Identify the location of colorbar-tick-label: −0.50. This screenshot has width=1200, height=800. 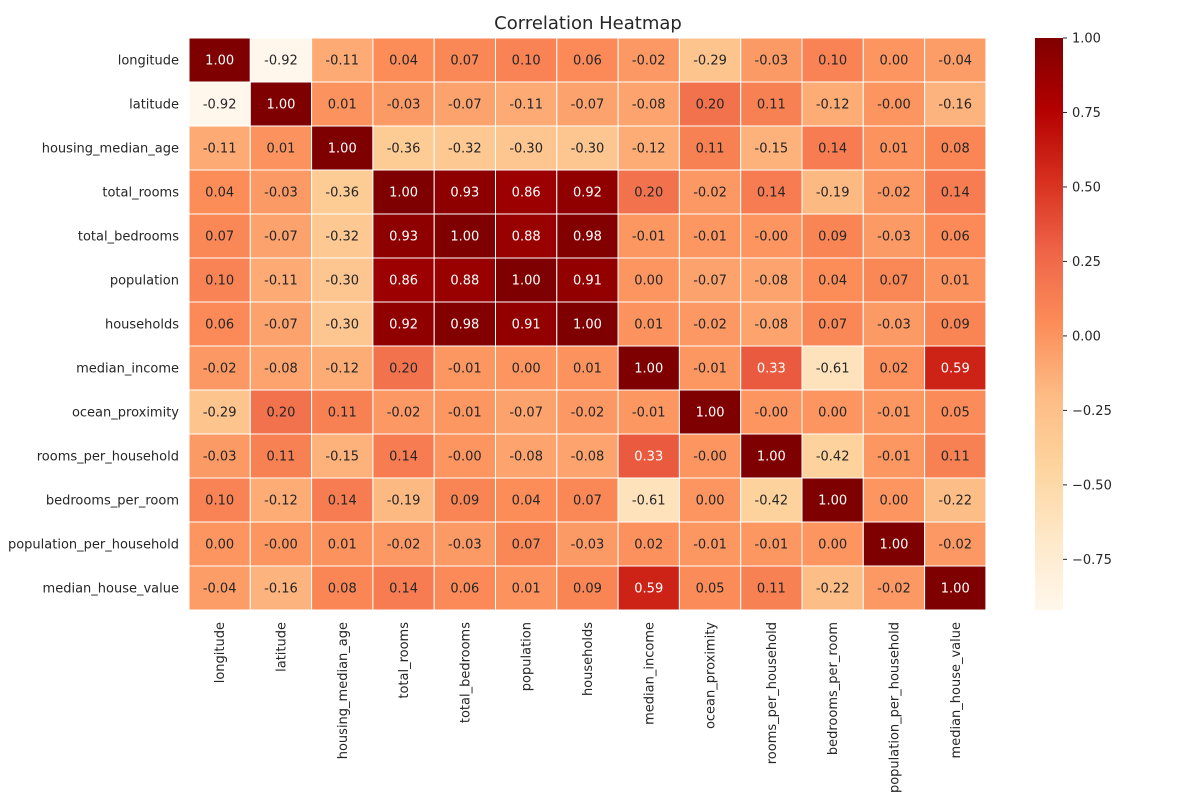
(1092, 485).